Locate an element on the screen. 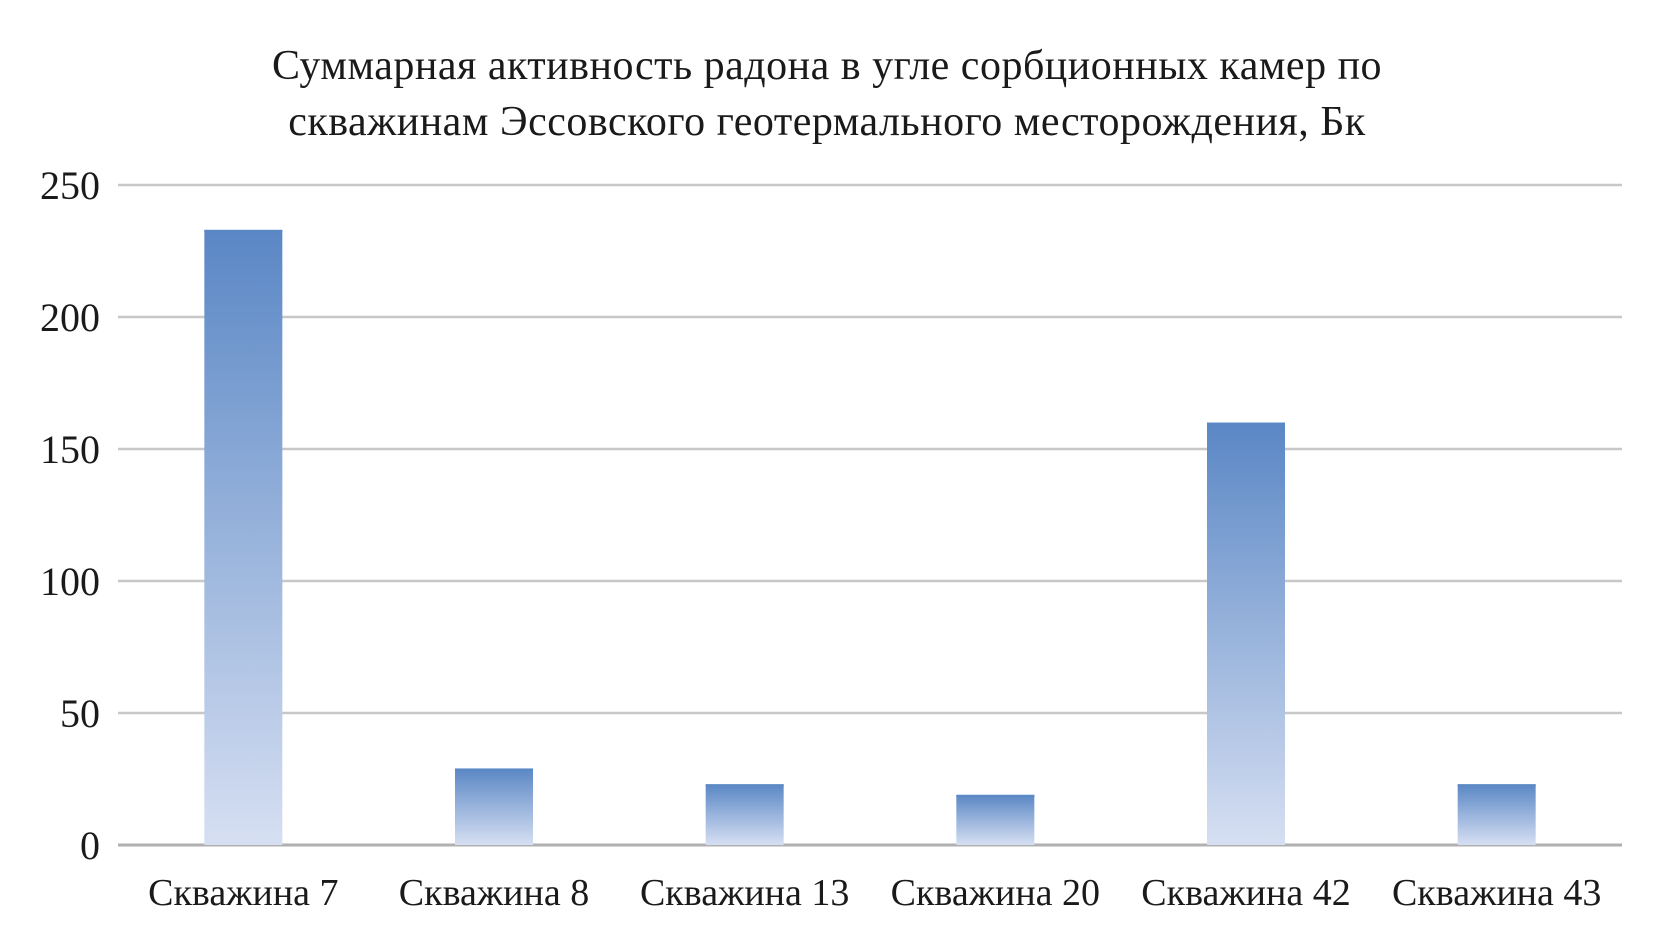  y-tick-label: 150 is located at coordinates (70, 449).